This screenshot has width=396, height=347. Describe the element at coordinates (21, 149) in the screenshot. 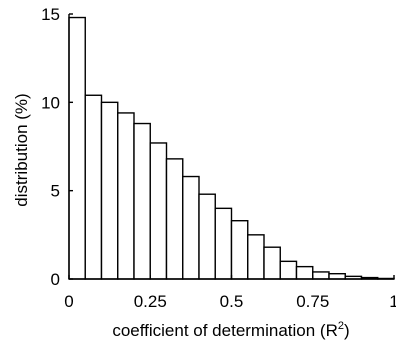

I see `y-axis-title: distribution (%)` at that location.